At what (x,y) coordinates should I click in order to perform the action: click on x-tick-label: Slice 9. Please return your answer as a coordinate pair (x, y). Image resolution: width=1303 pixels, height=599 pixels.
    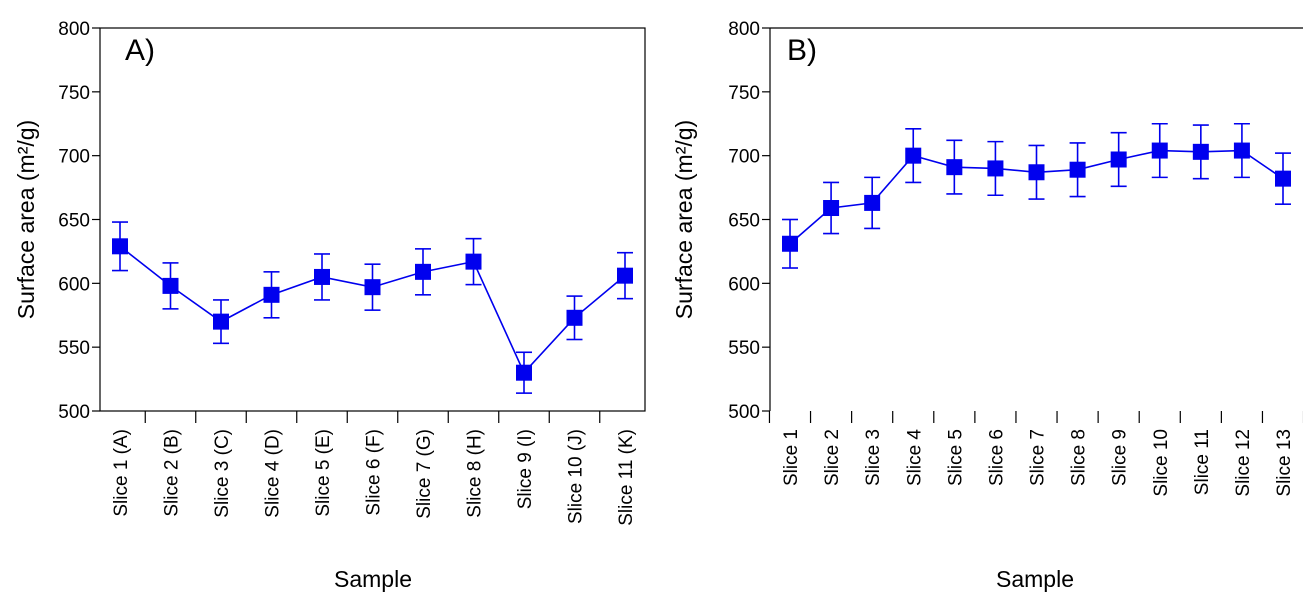
    Looking at the image, I should click on (1120, 457).